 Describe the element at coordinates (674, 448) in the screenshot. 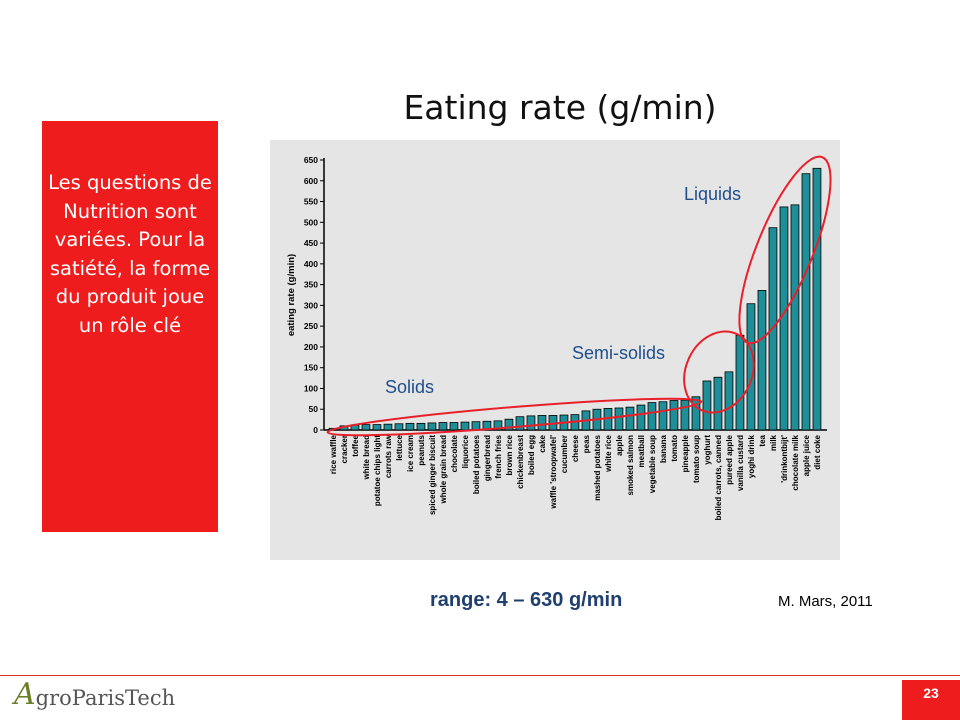

I see `x-tick-label: tomato` at that location.